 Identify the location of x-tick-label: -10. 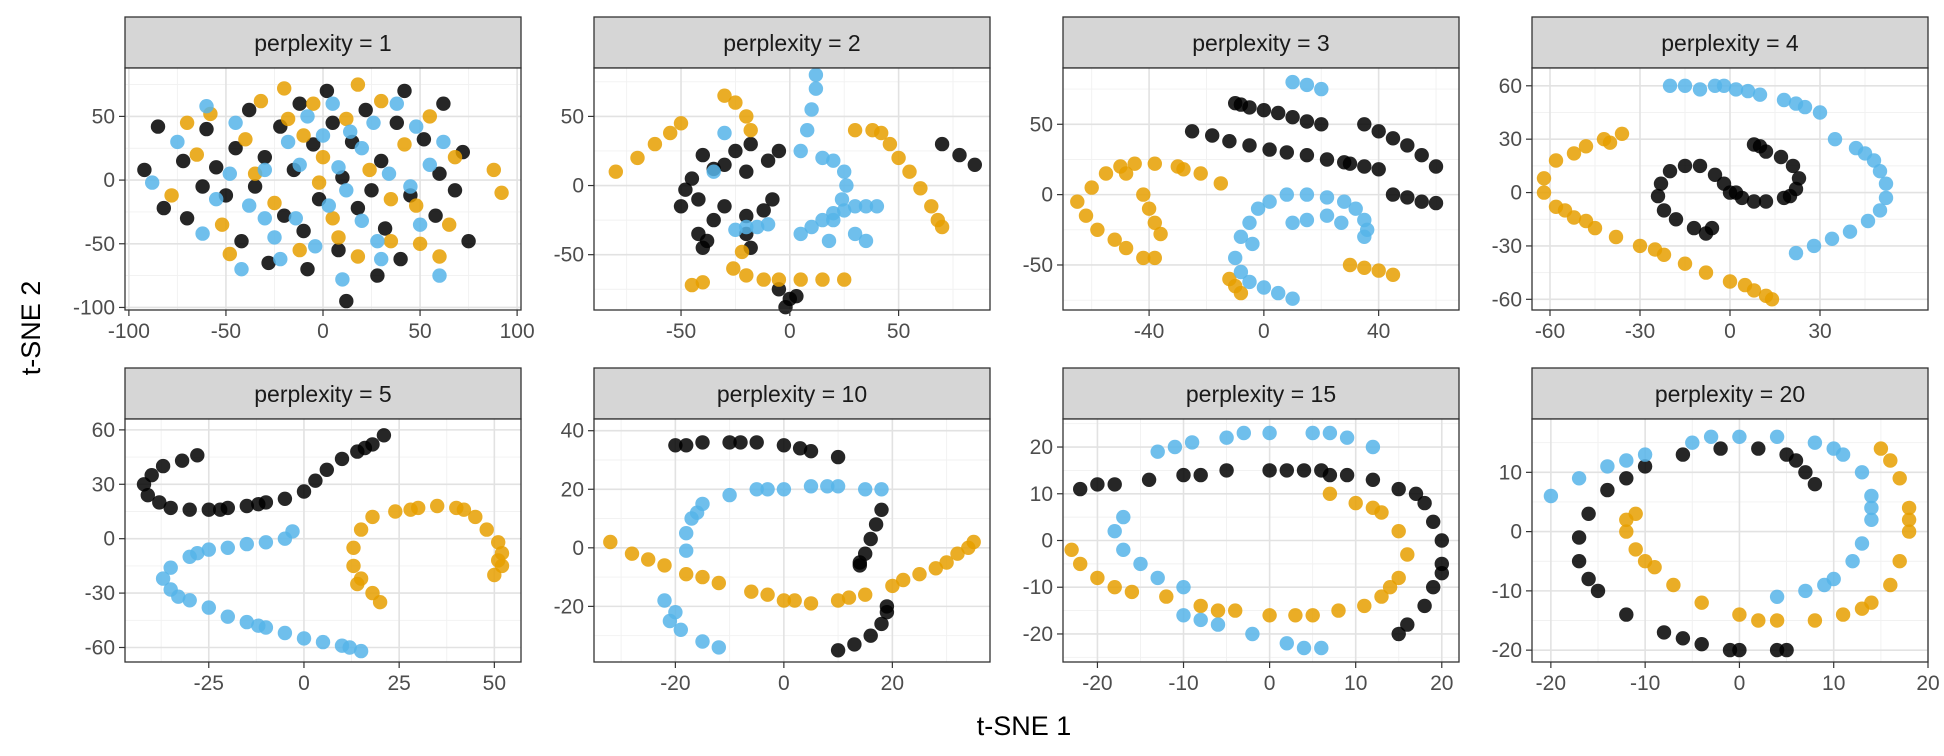
(1183, 683).